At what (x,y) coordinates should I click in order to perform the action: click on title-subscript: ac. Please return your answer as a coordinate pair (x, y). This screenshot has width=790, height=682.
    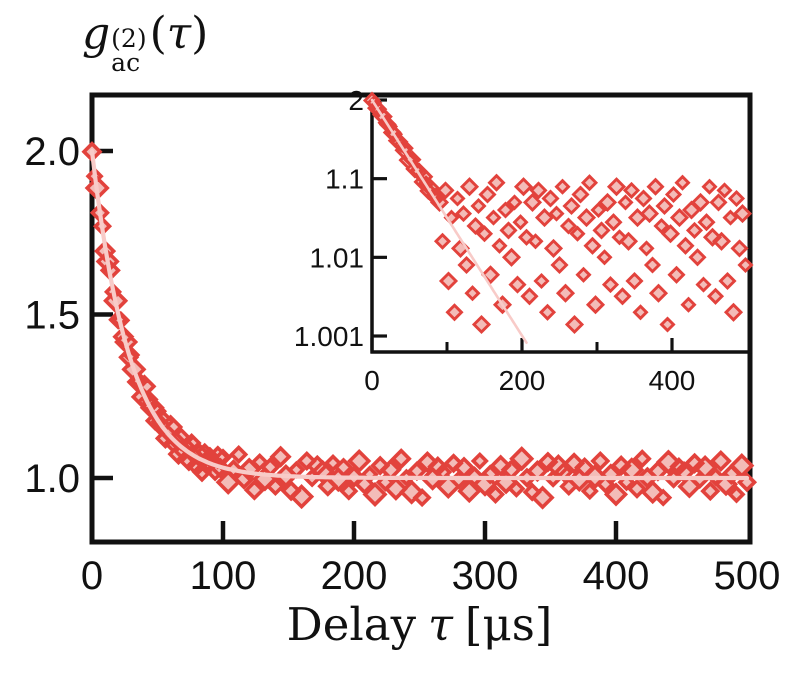
    Looking at the image, I should click on (126, 62).